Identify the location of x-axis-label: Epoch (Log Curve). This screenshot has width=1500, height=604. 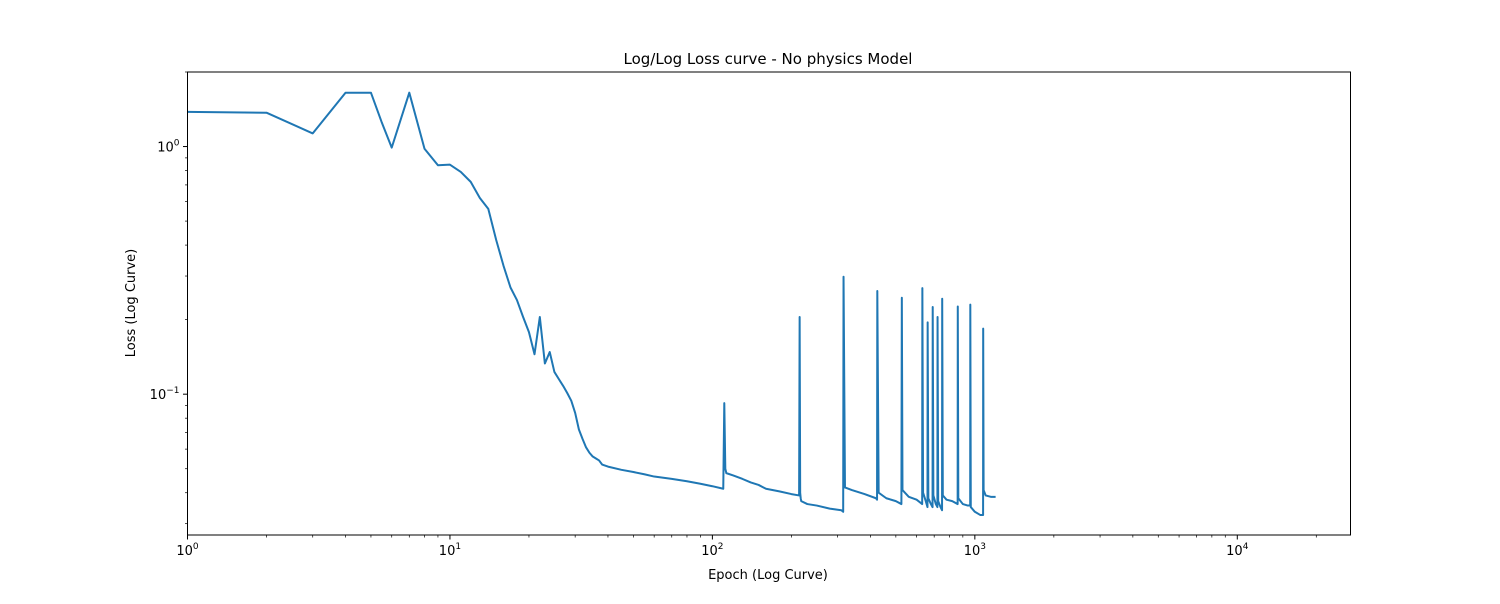
(768, 575).